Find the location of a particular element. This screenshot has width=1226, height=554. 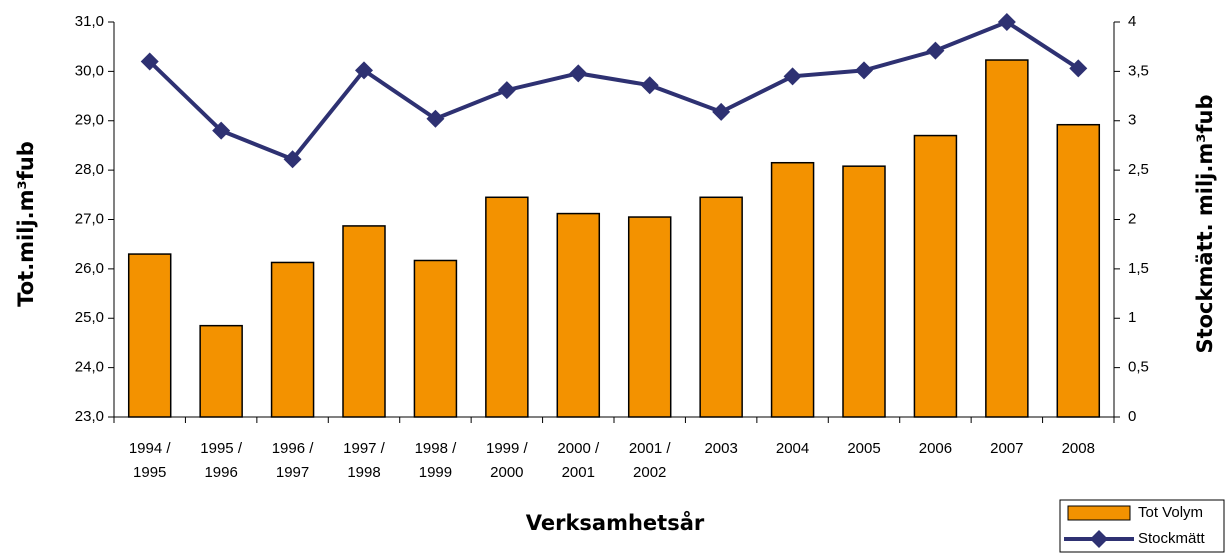

x-tick-label: 2003 is located at coordinates (720, 448).